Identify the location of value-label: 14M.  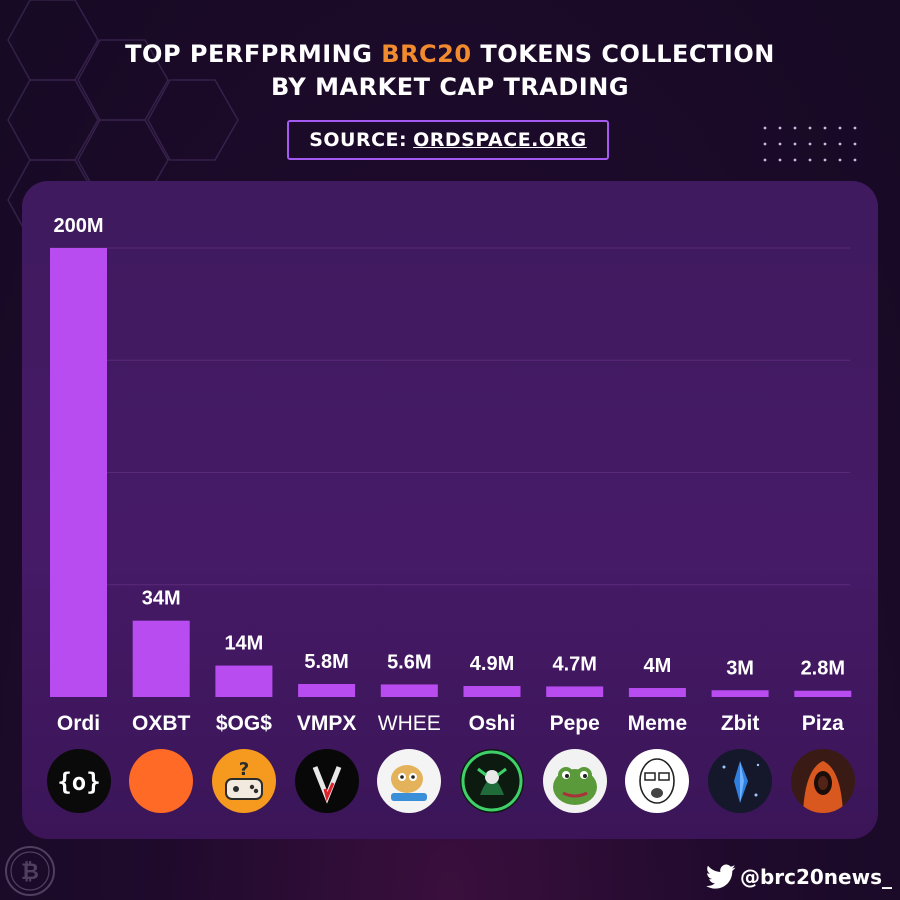
(243, 644).